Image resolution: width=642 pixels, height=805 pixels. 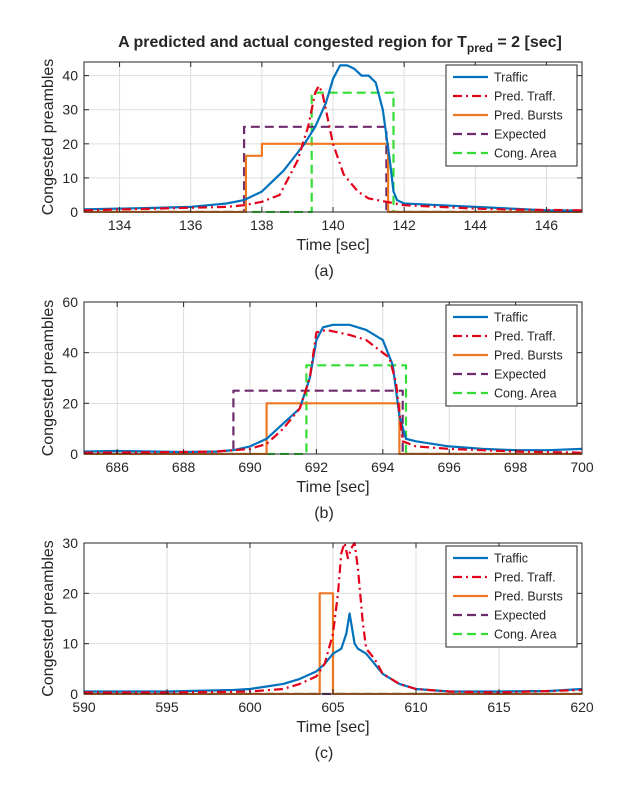 What do you see at coordinates (250, 467) in the screenshot?
I see `x-tick-label: 690` at bounding box center [250, 467].